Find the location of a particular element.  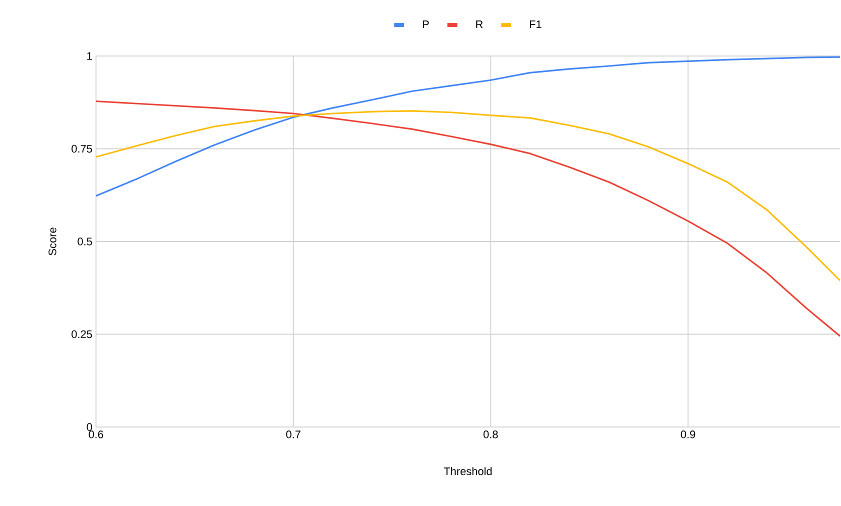

y-tick-label: 1 is located at coordinates (89, 56).